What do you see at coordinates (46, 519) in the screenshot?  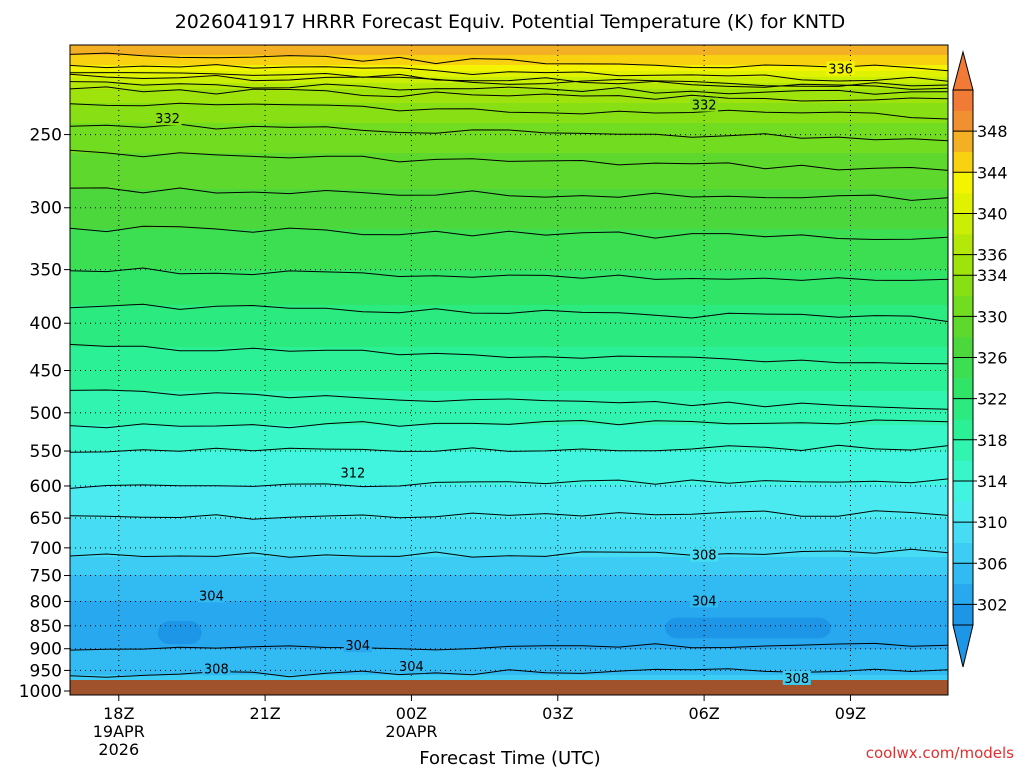 I see `y-tick-label: 650` at bounding box center [46, 519].